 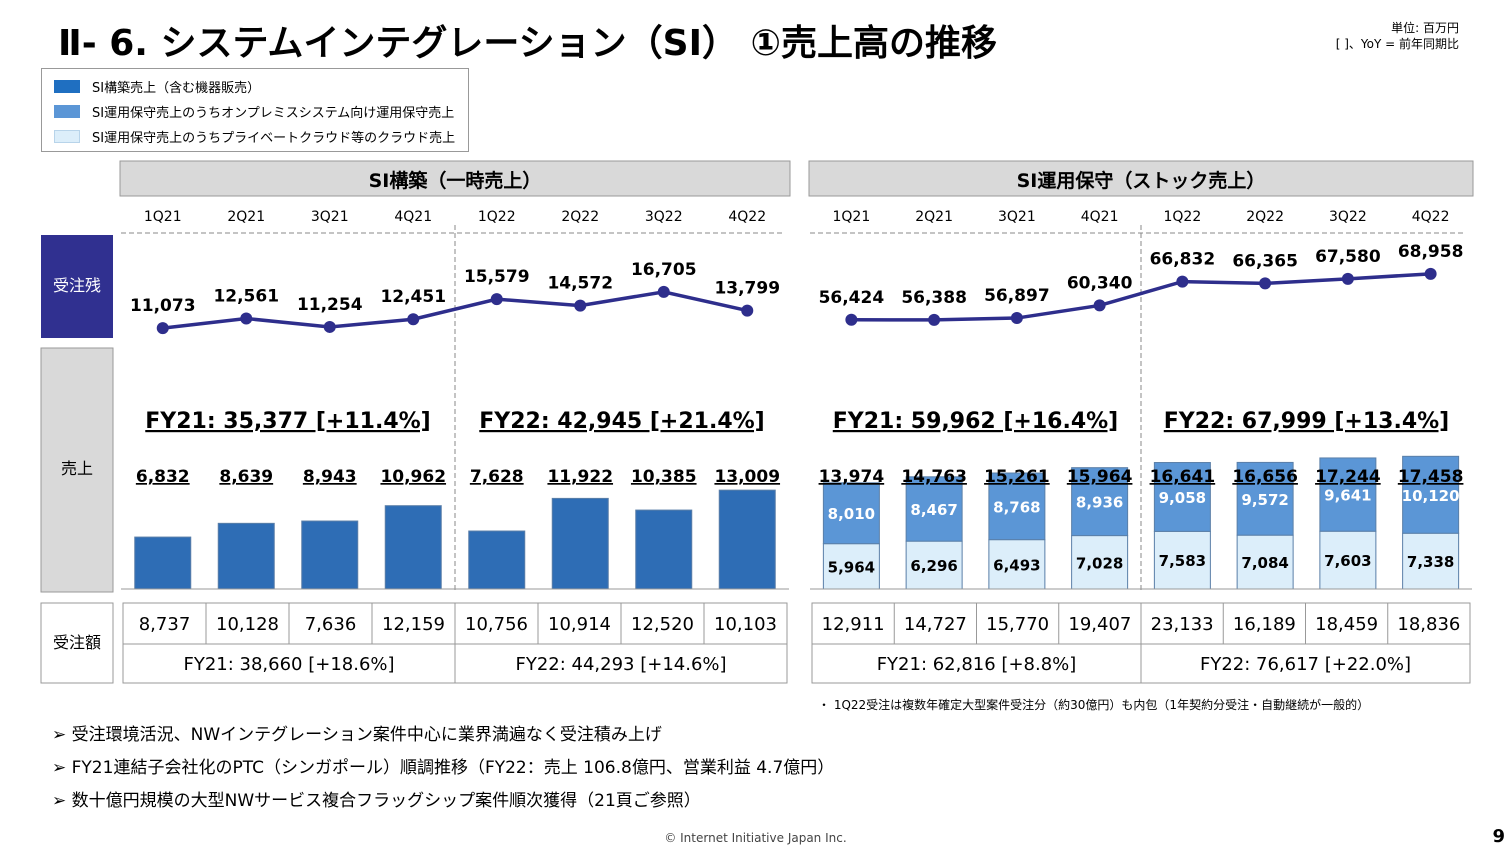 What do you see at coordinates (662, 624) in the screenshot?
I see `si-build-orders-cell: 12,520` at bounding box center [662, 624].